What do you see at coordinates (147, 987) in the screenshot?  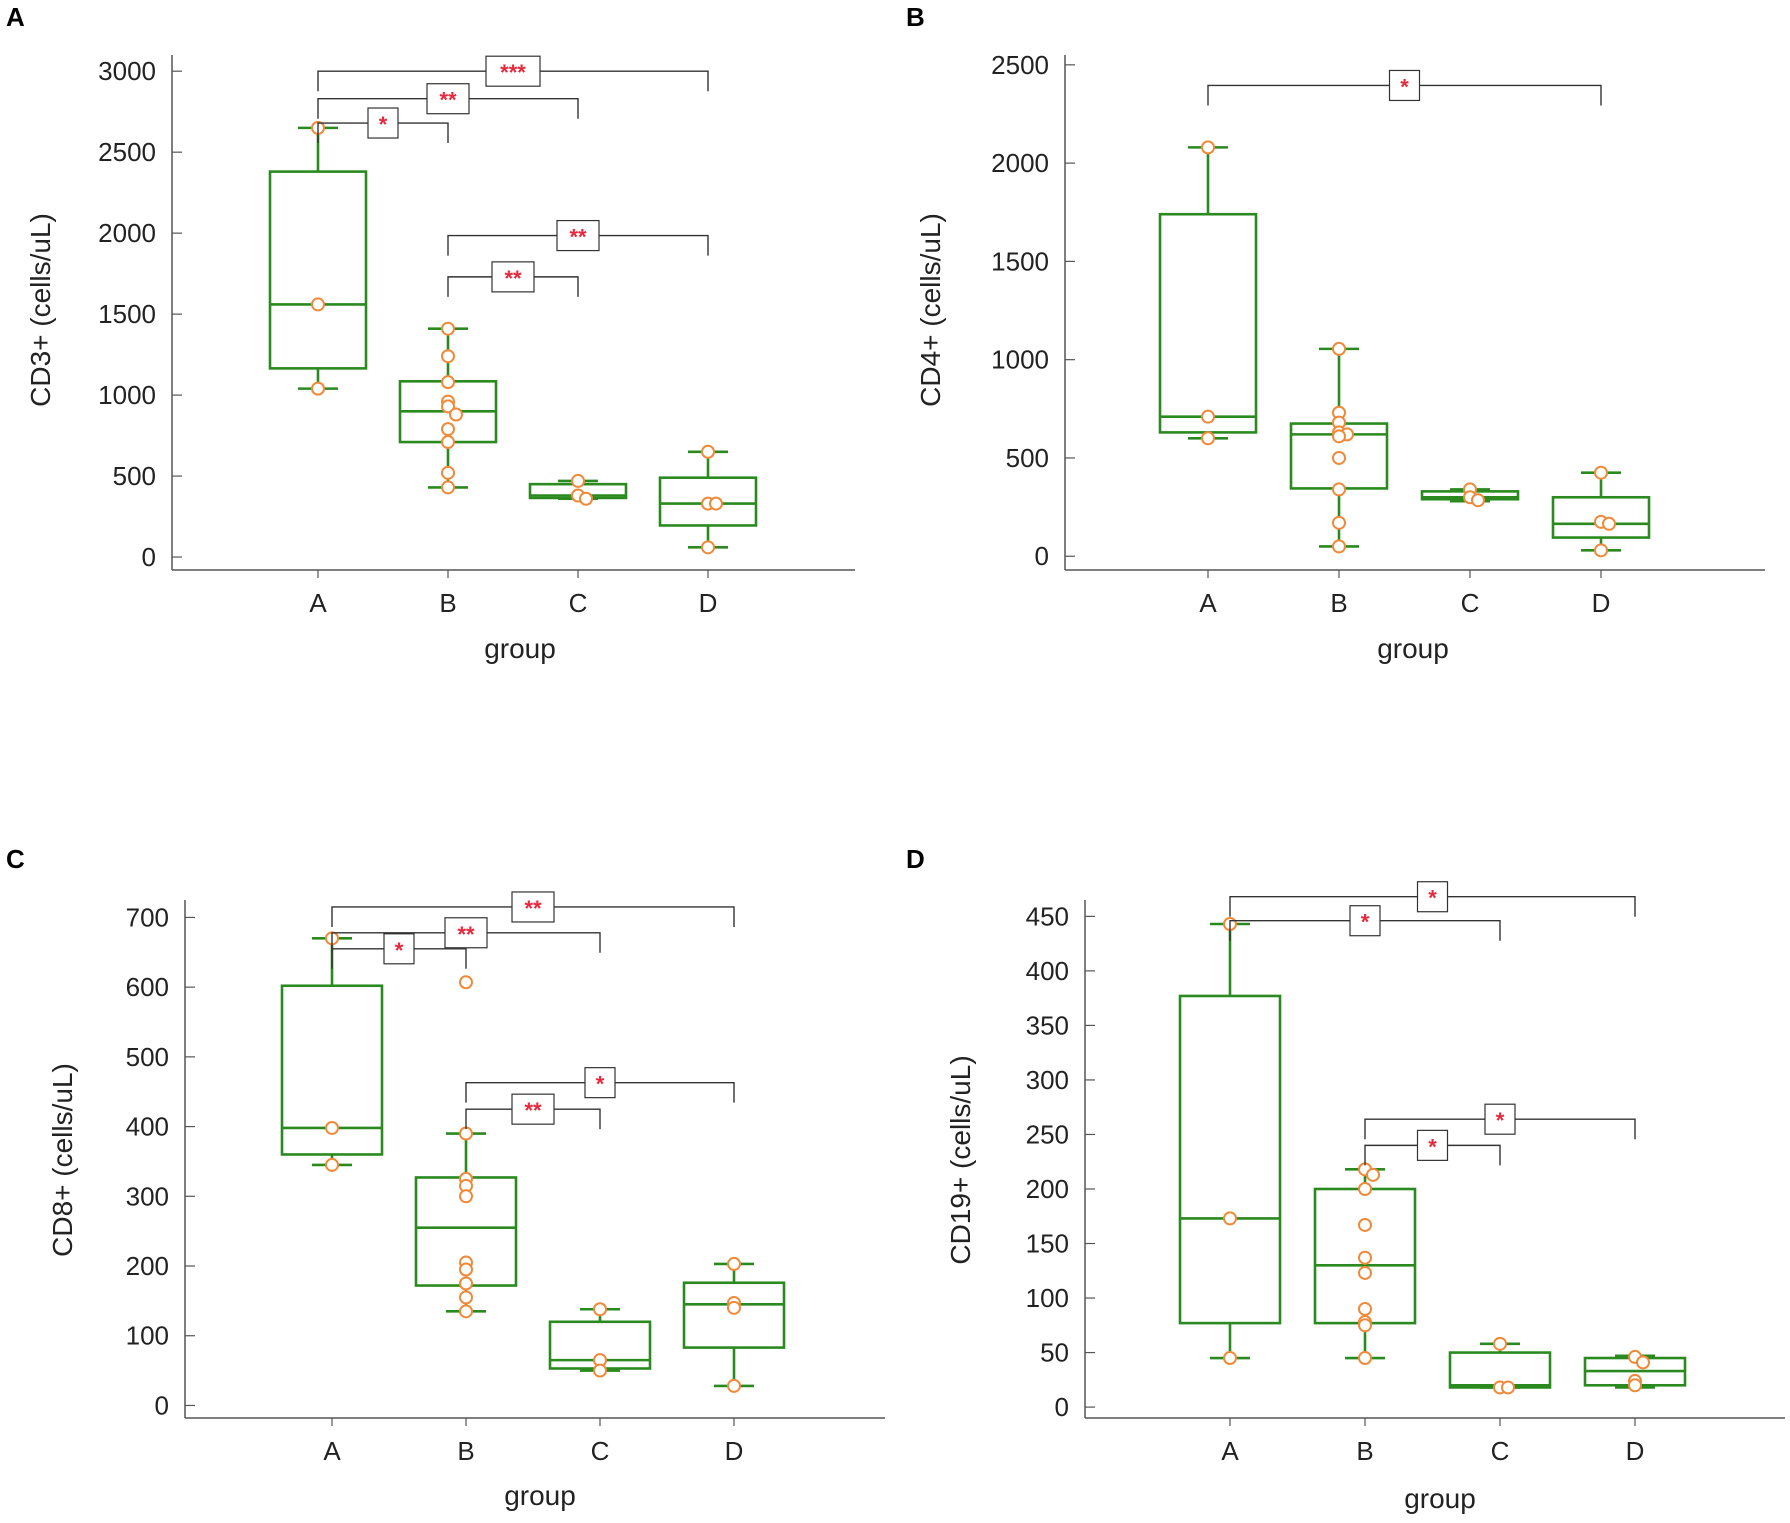 I see `y-tick-label: 600` at bounding box center [147, 987].